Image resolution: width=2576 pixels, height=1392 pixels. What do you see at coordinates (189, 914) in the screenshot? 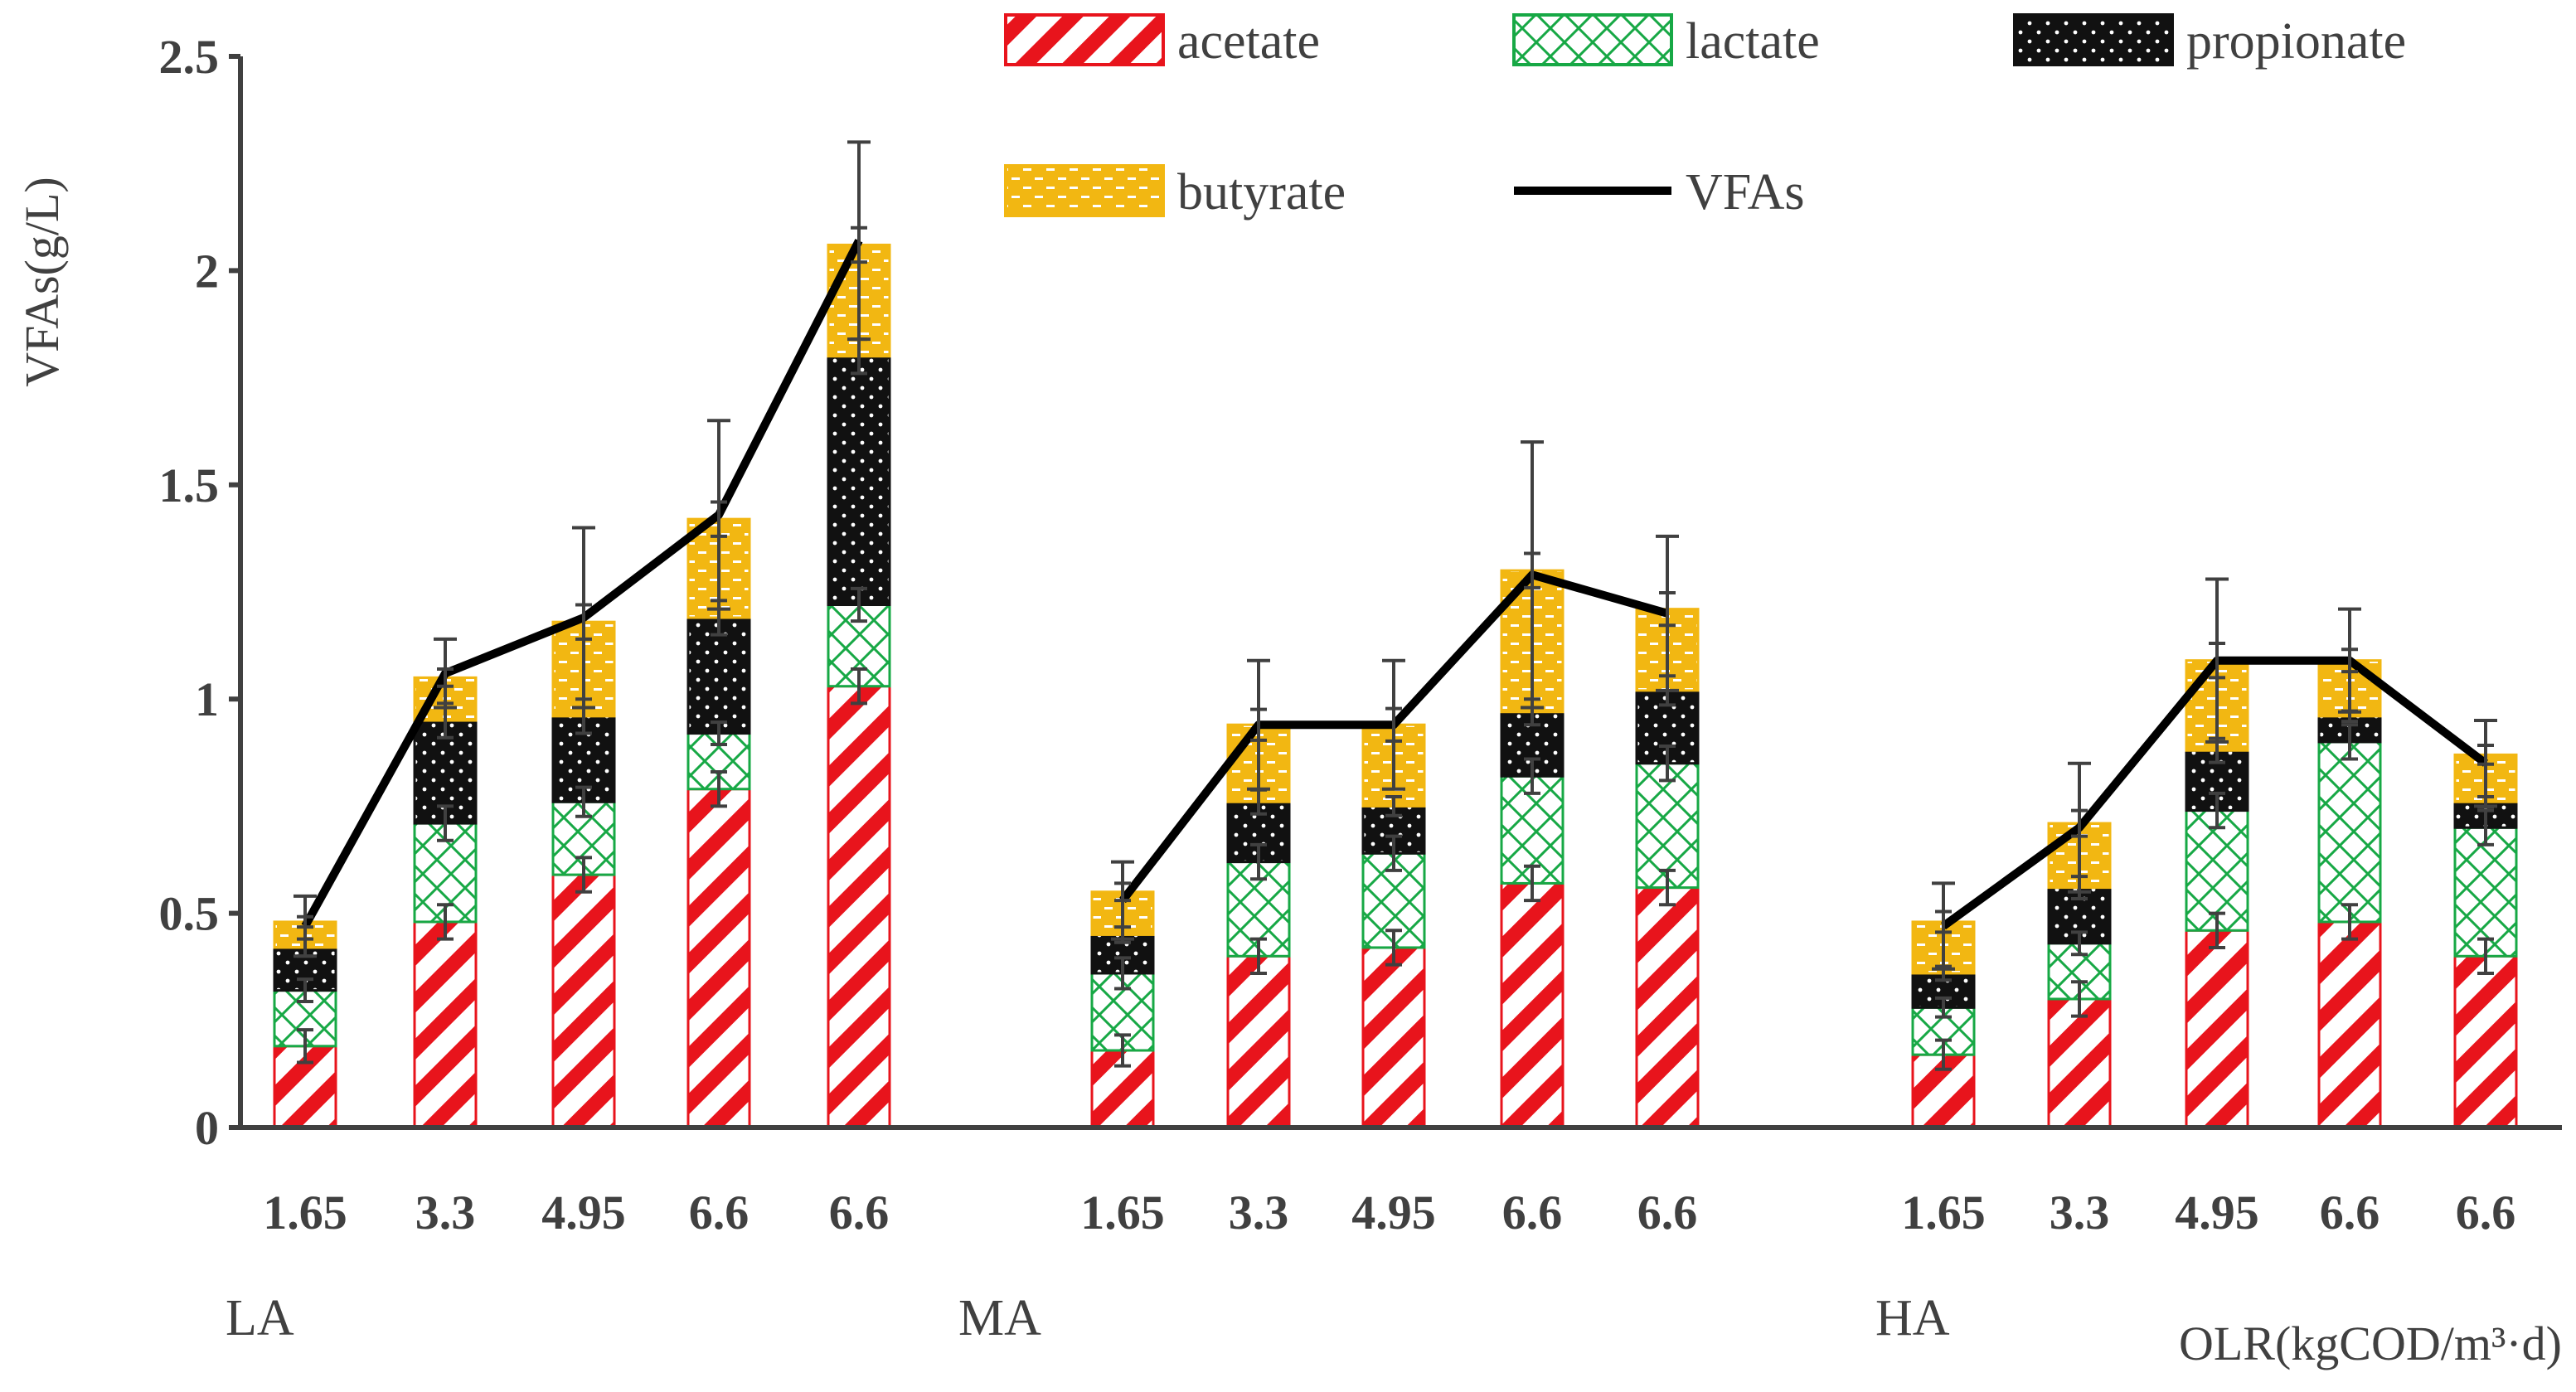
I see `y-tick-label: 0.5` at bounding box center [189, 914].